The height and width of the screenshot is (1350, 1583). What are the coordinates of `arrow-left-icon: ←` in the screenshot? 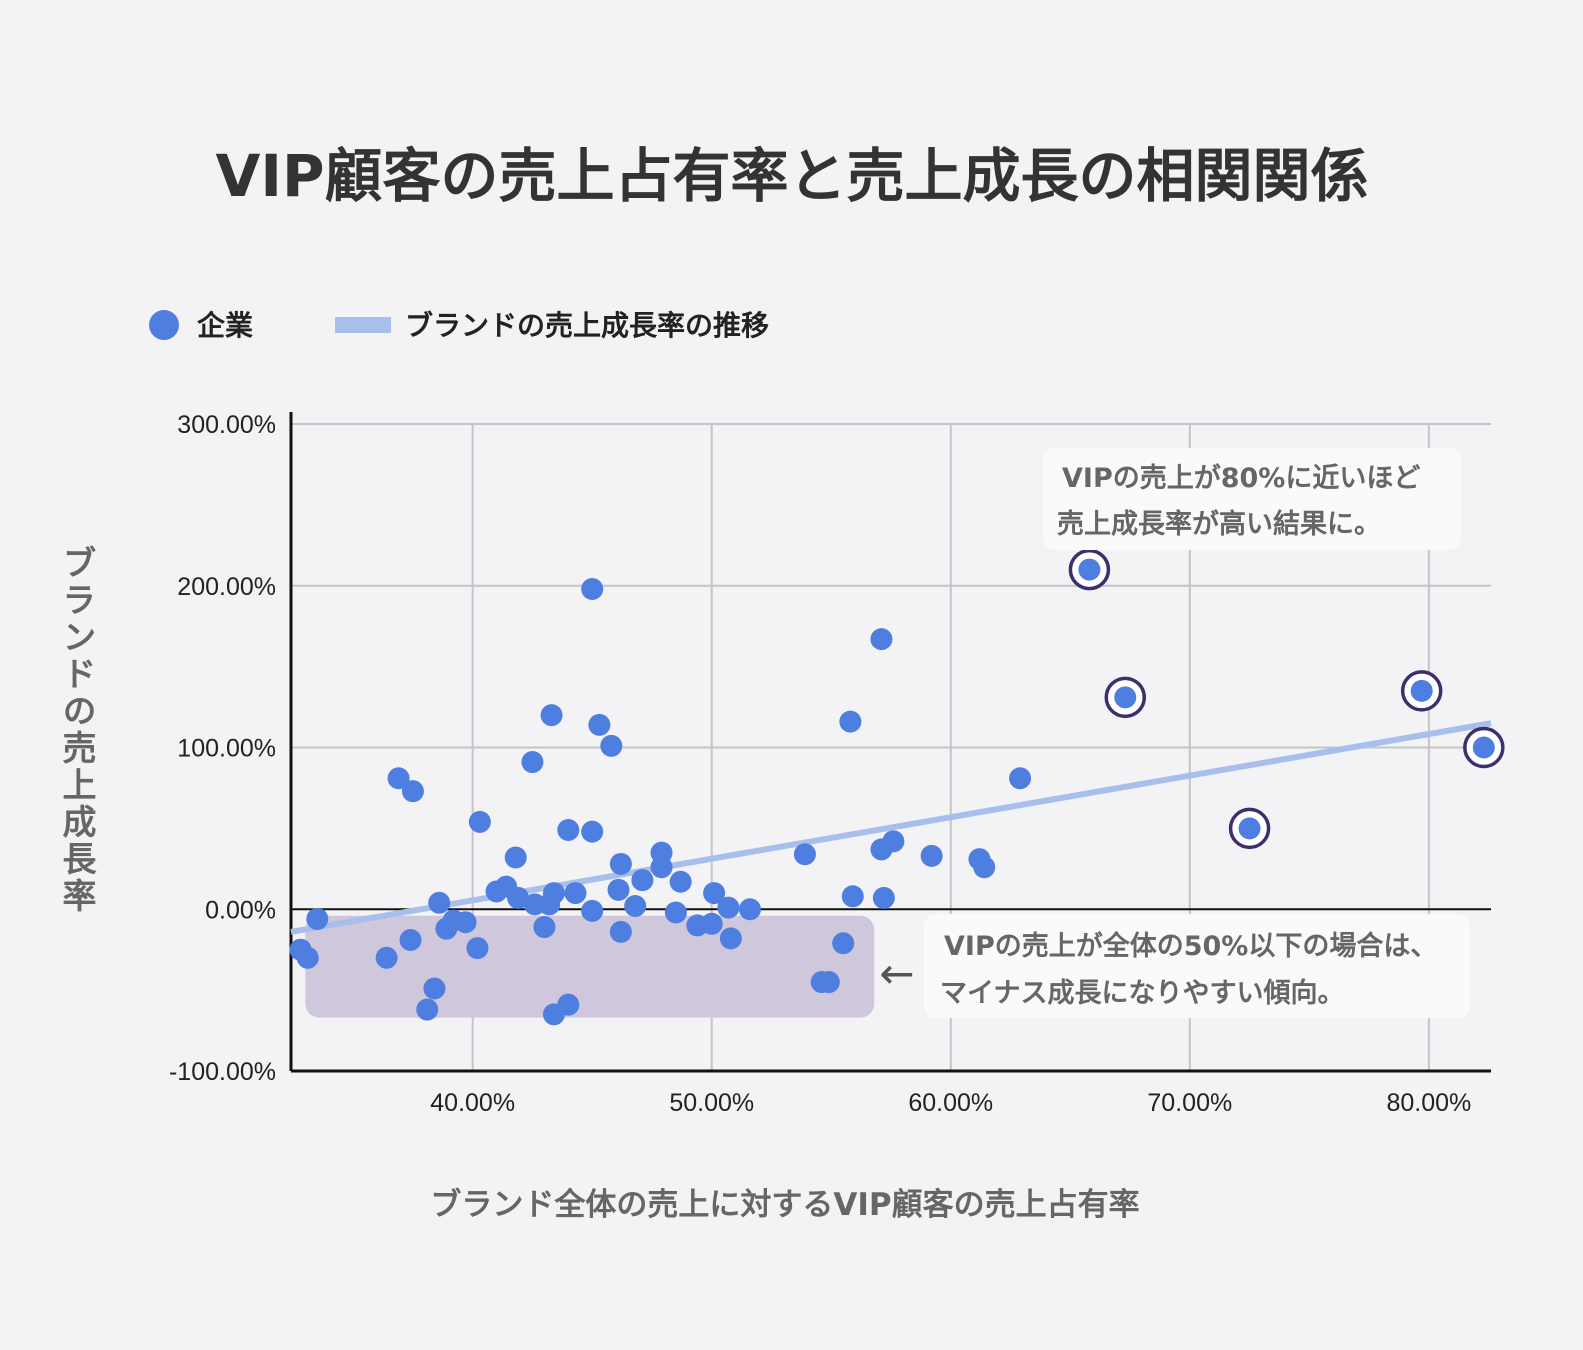 It's located at (896, 973).